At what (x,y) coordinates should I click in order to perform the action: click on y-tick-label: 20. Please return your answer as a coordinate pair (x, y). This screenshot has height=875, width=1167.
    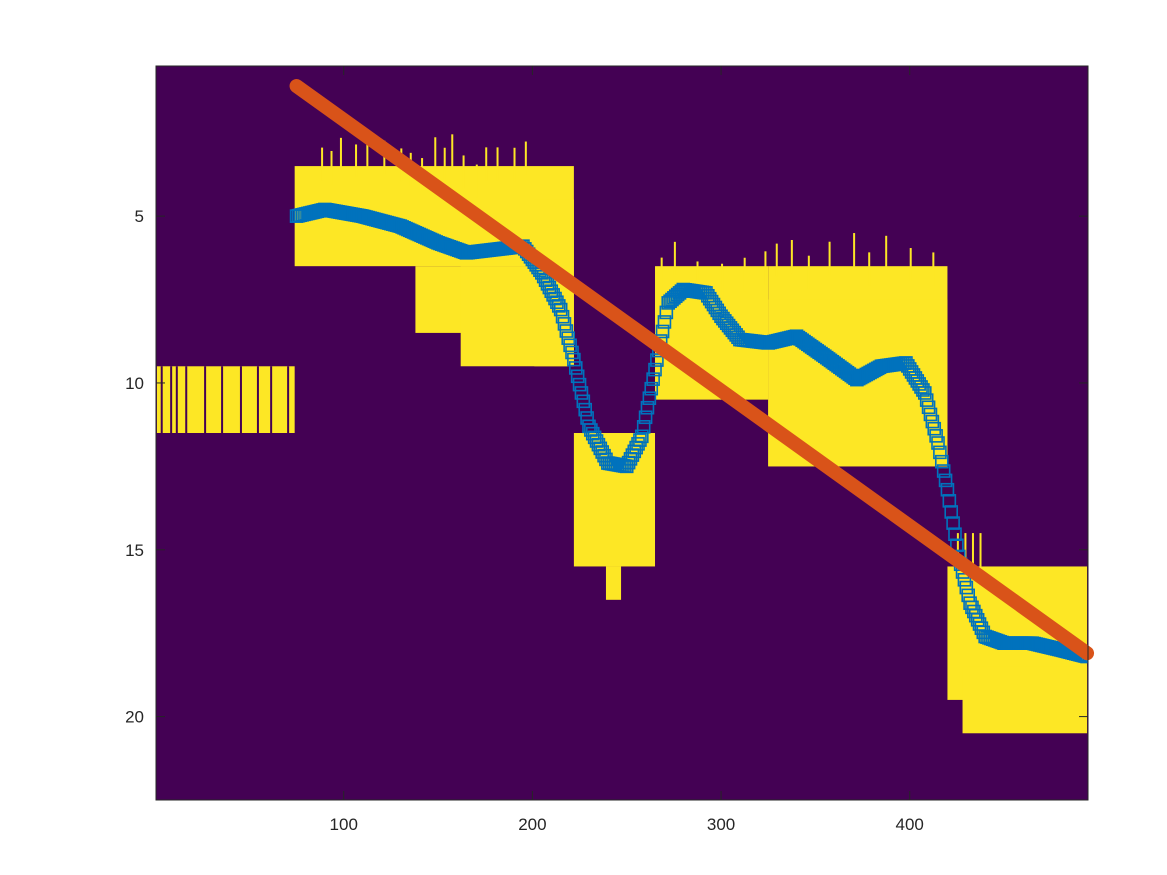
    Looking at the image, I should click on (134, 717).